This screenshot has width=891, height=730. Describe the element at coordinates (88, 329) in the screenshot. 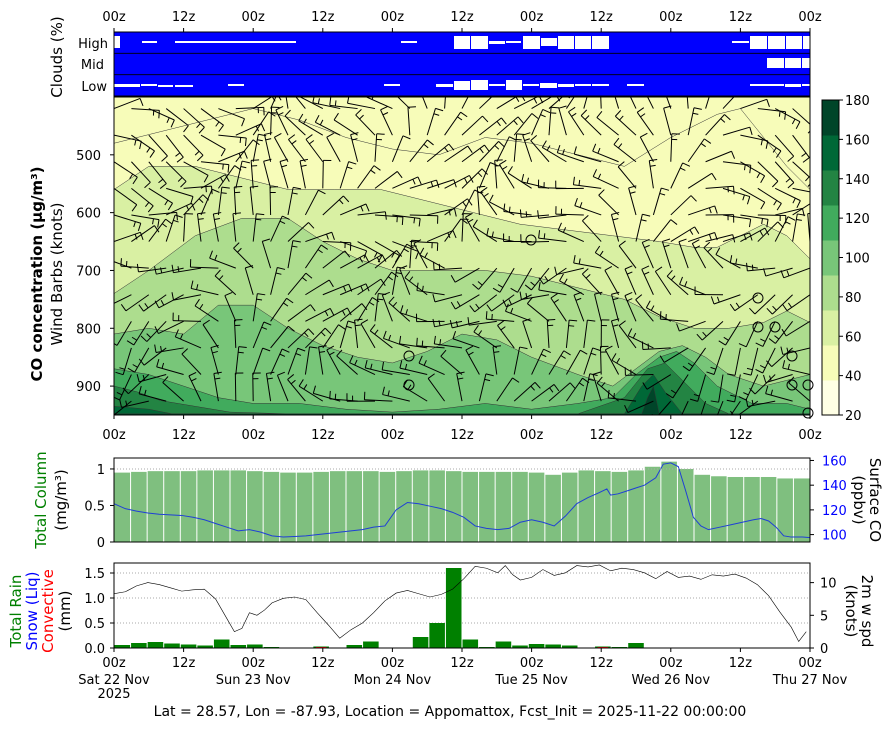

I see `co-ytick-label: 800` at that location.